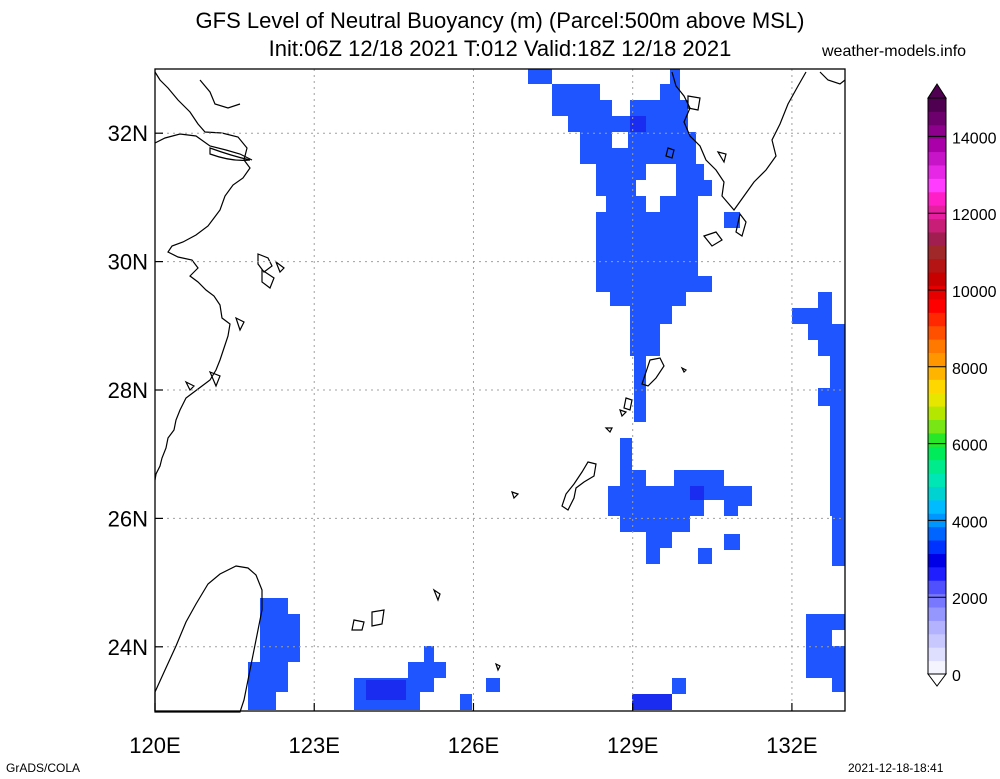  Describe the element at coordinates (656, 188) in the screenshot. I see `ryukyu-north-hole` at that location.